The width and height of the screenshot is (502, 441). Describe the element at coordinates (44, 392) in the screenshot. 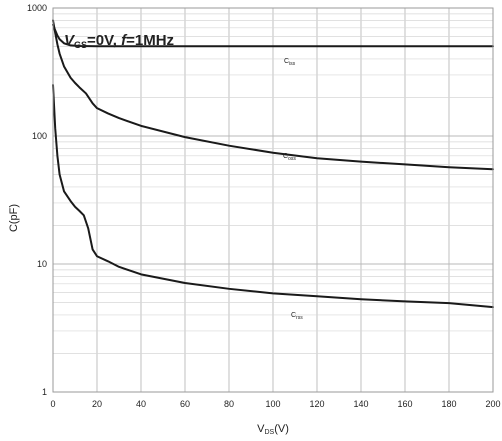

I see `y-tick-label: 1` at that location.